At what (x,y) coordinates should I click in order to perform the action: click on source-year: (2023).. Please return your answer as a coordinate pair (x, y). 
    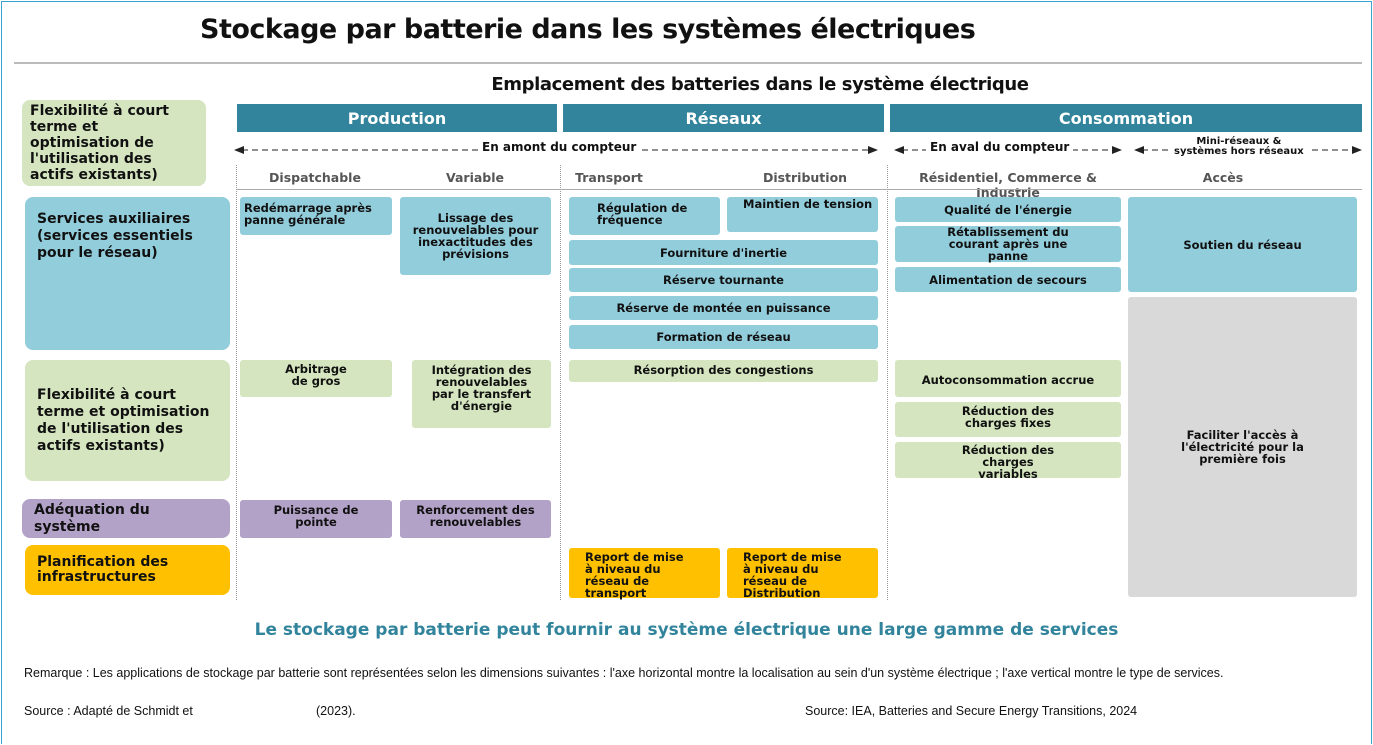
    Looking at the image, I should click on (336, 711).